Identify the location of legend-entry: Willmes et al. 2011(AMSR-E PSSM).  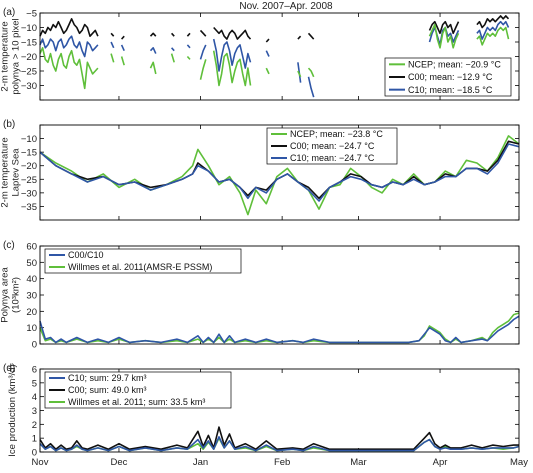
(140, 267).